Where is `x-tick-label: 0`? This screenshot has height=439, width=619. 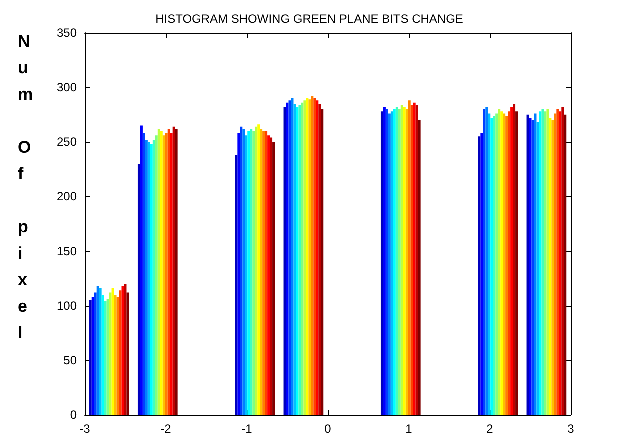 x-tick-label: 0 is located at coordinates (328, 429).